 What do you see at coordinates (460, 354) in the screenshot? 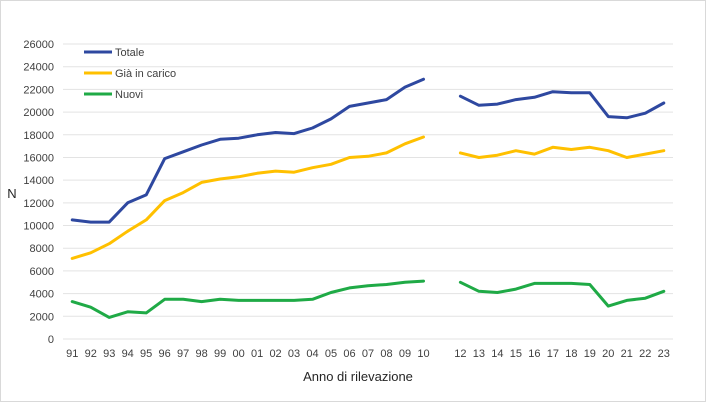
I see `x-tick-label: 12` at bounding box center [460, 354].